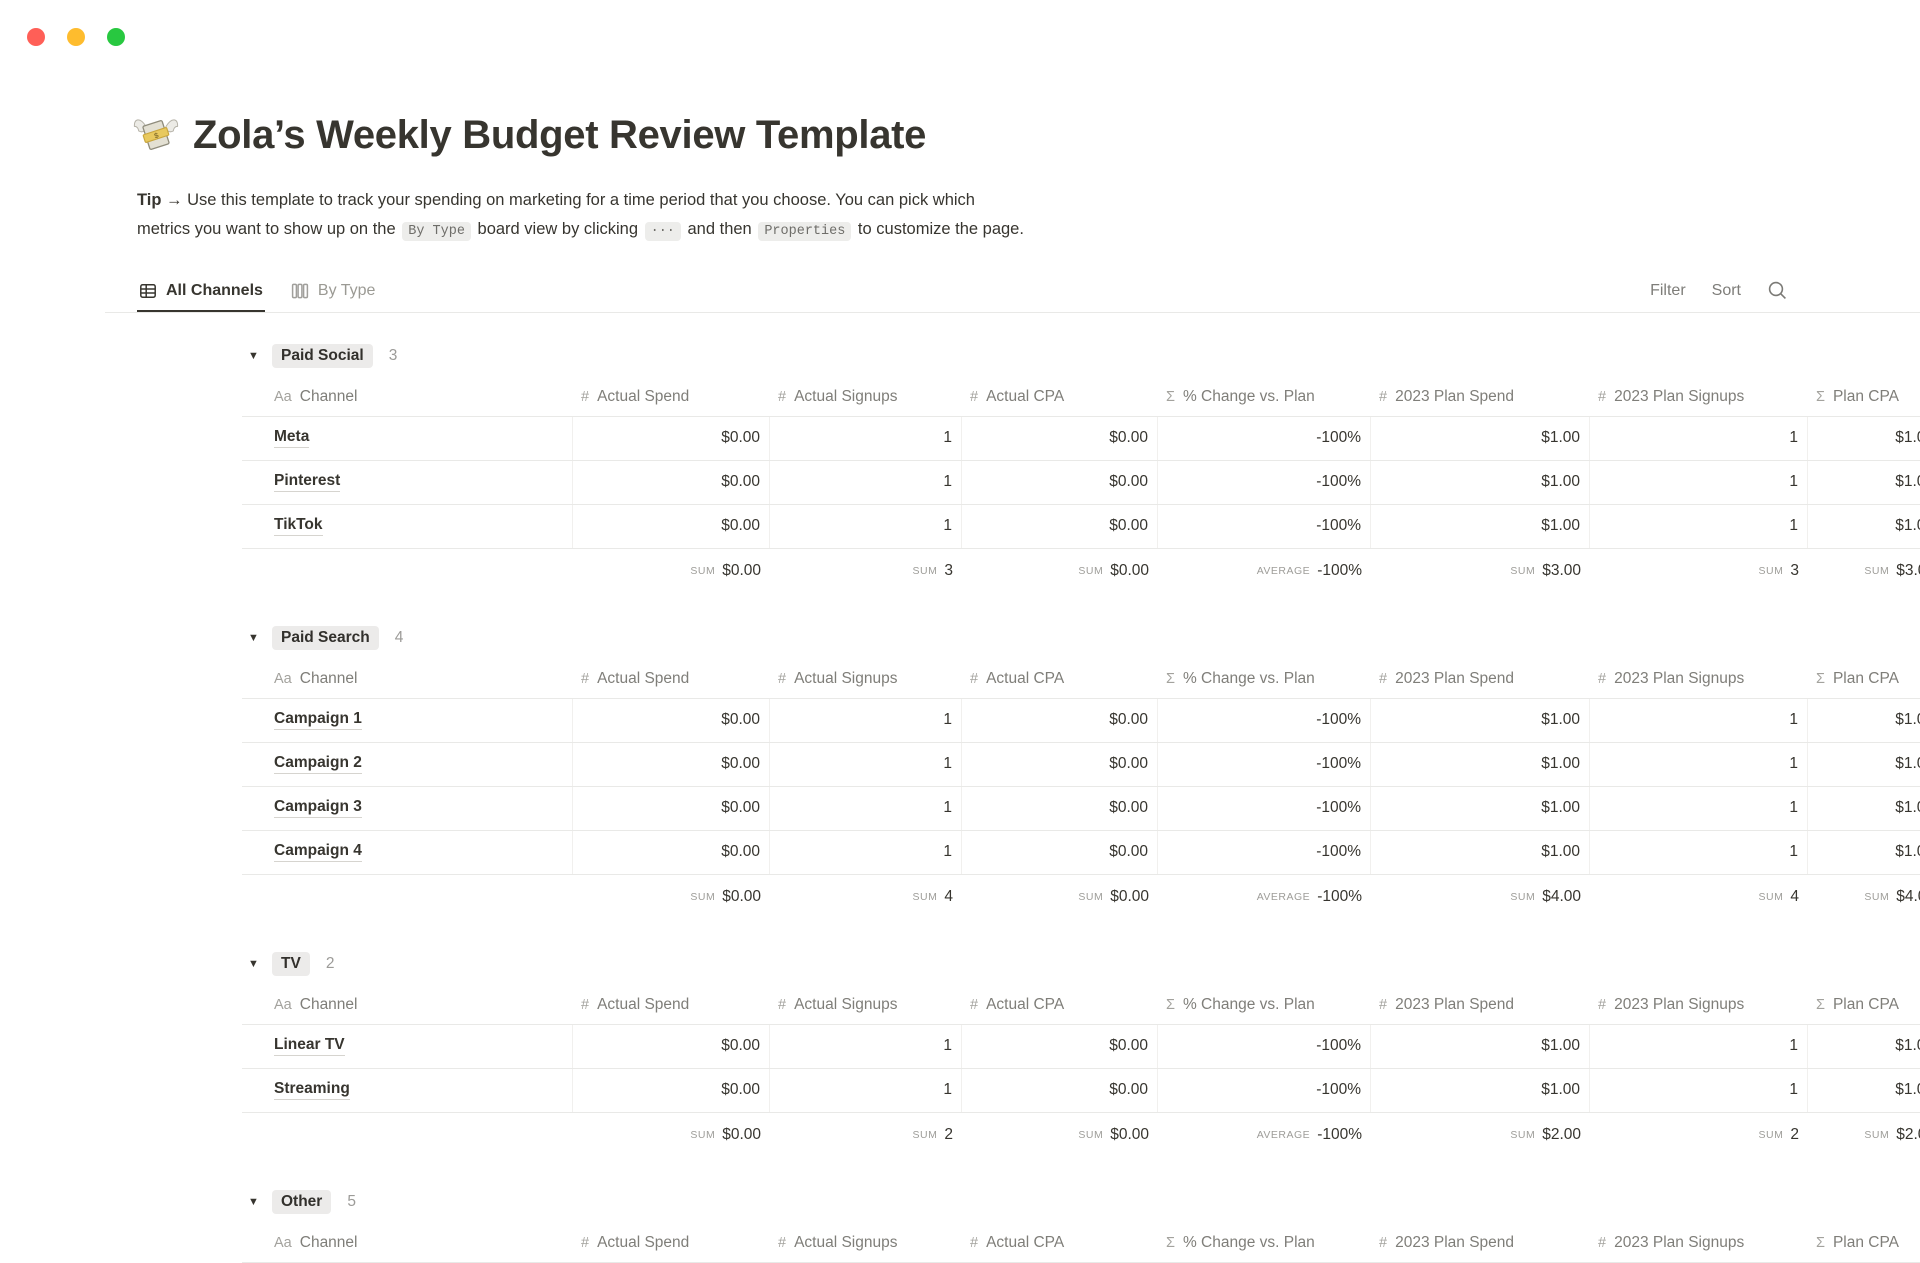 This screenshot has height=1263, width=1920. Describe the element at coordinates (318, 720) in the screenshot. I see `channel-link: Campaign 1` at that location.